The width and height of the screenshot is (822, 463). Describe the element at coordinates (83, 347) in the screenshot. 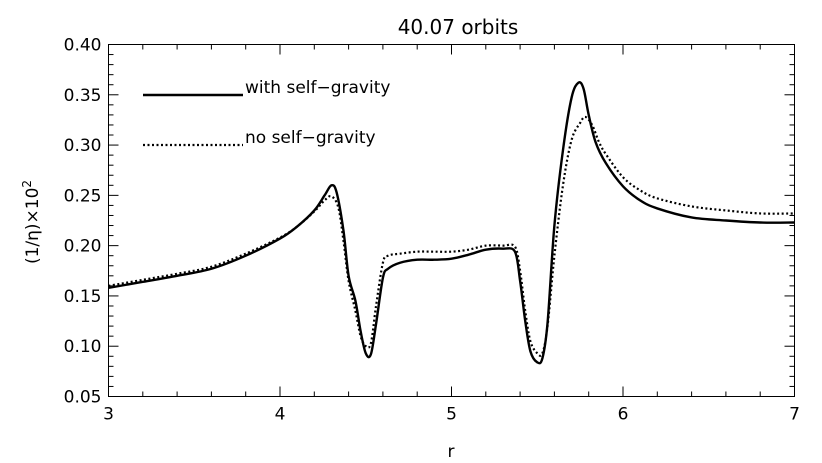

I see `y-tick-label: 0.10` at that location.